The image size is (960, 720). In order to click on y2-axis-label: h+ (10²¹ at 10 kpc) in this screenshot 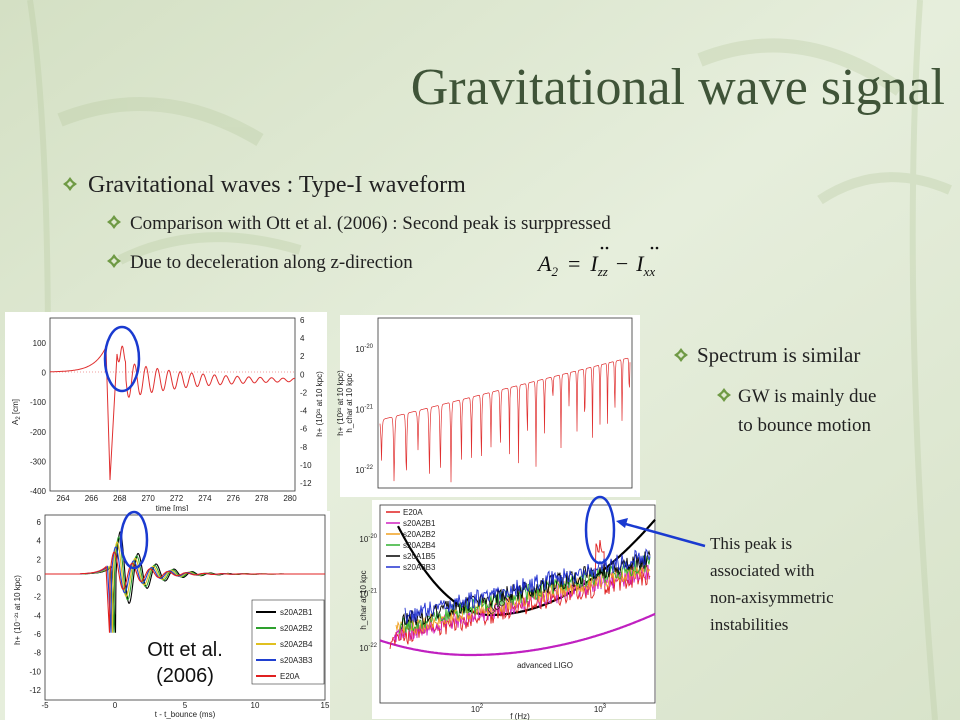, I will do `click(319, 404)`.